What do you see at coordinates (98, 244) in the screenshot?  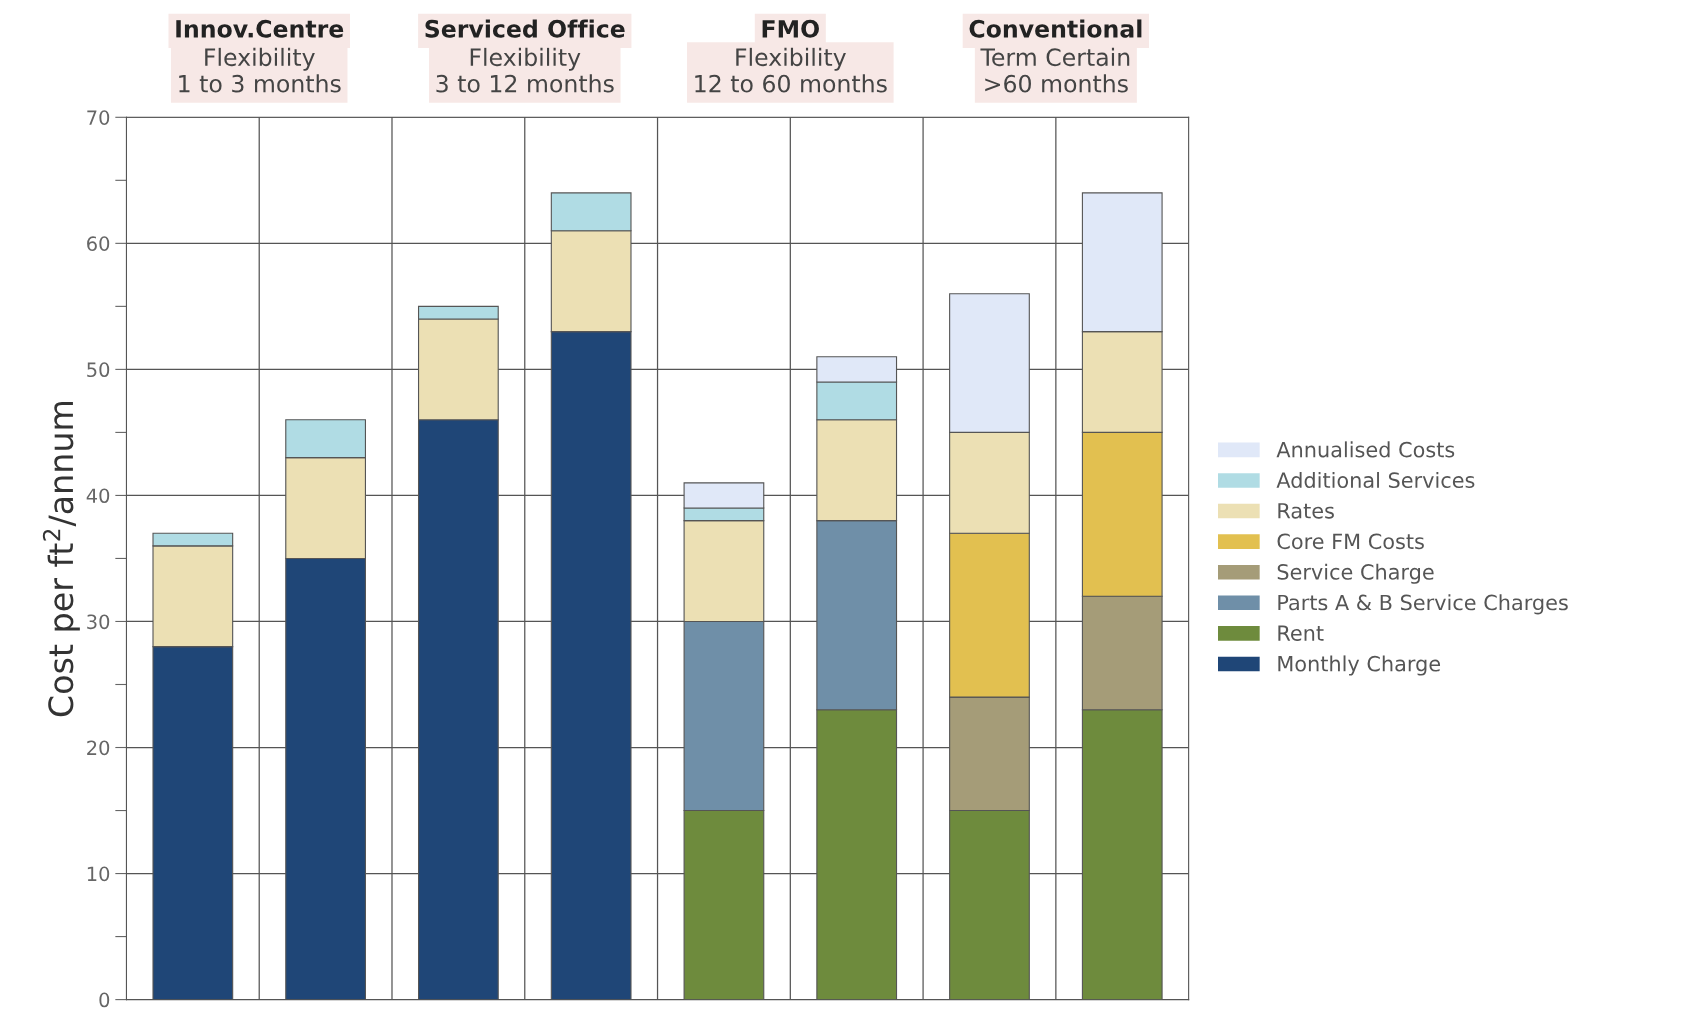 I see `y-tick-label: 60` at bounding box center [98, 244].